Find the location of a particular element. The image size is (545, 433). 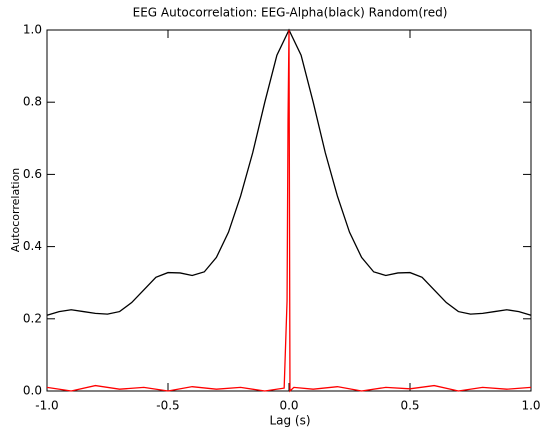

y-tick-label: 0.2 is located at coordinates (32, 318).